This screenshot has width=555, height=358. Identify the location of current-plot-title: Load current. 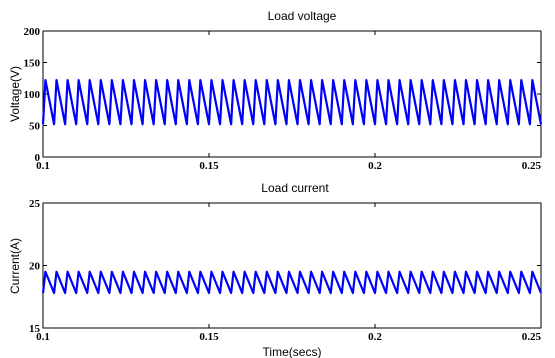
(295, 188).